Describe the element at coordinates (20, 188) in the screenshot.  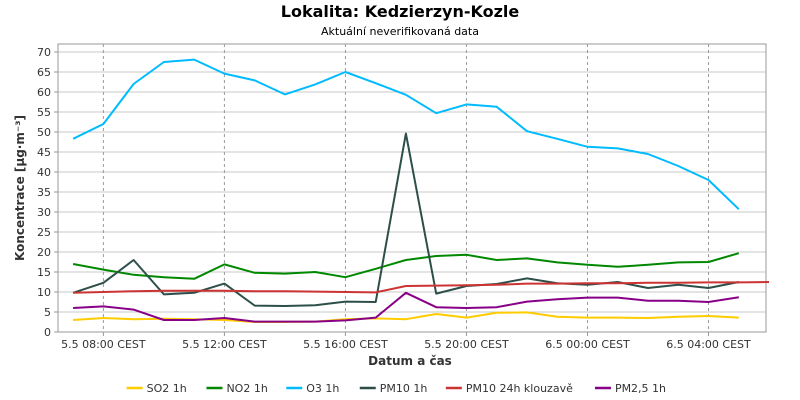
I see `y-axis-title: Koncentrace [µg·m⁻³]` at that location.